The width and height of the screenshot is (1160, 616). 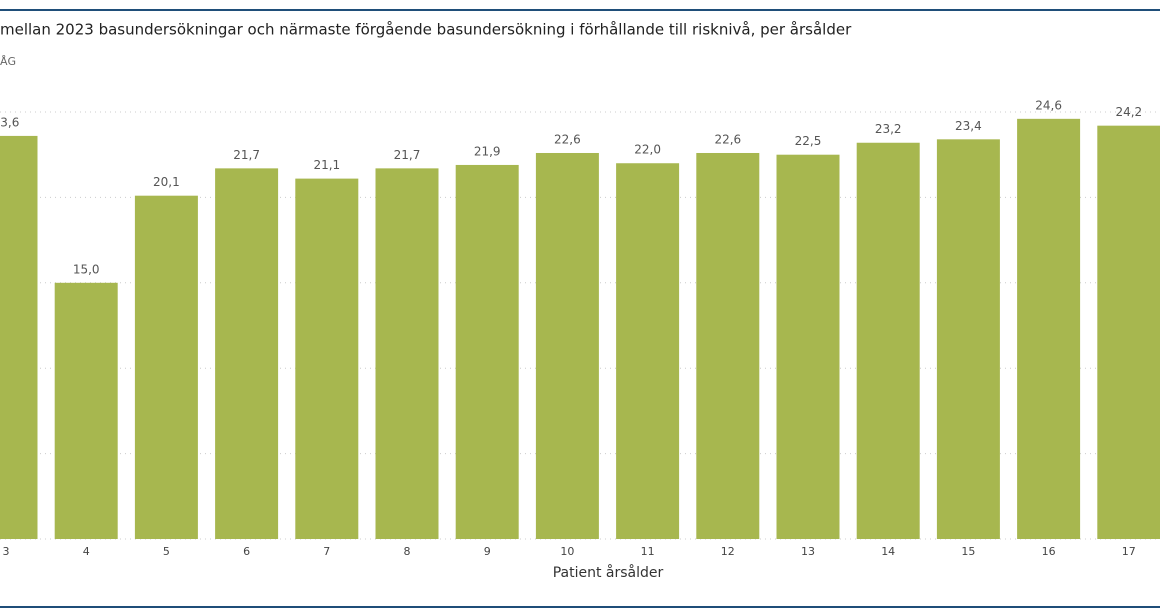 What do you see at coordinates (487, 551) in the screenshot?
I see `x-tick-label: 9` at bounding box center [487, 551].